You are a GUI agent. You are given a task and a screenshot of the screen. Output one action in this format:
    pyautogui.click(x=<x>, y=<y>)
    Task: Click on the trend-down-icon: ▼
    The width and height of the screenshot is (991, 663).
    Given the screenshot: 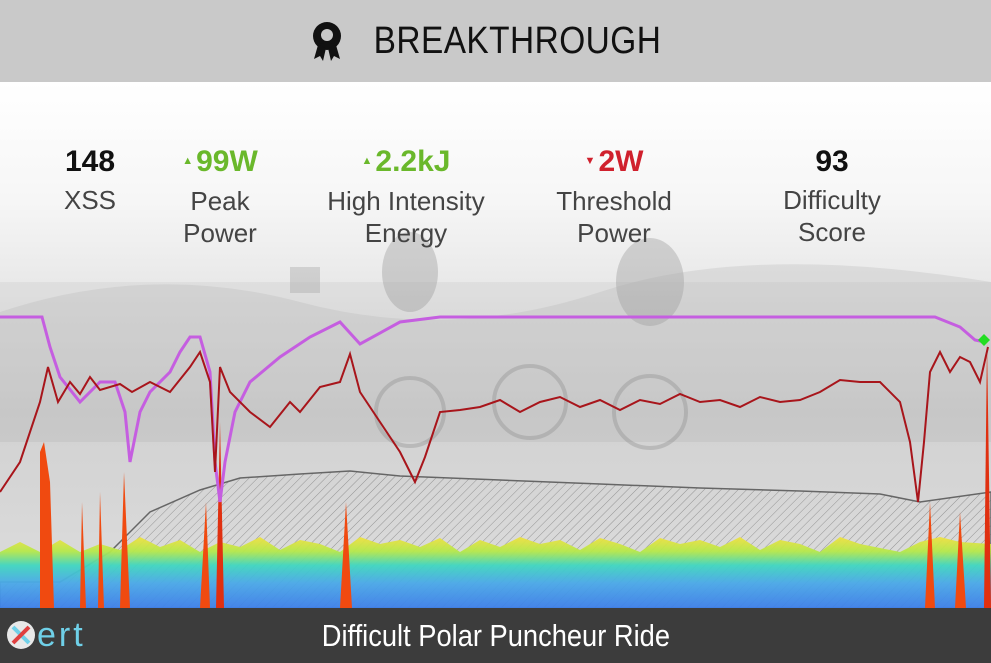 What is the action you would take?
    pyautogui.click(x=590, y=161)
    